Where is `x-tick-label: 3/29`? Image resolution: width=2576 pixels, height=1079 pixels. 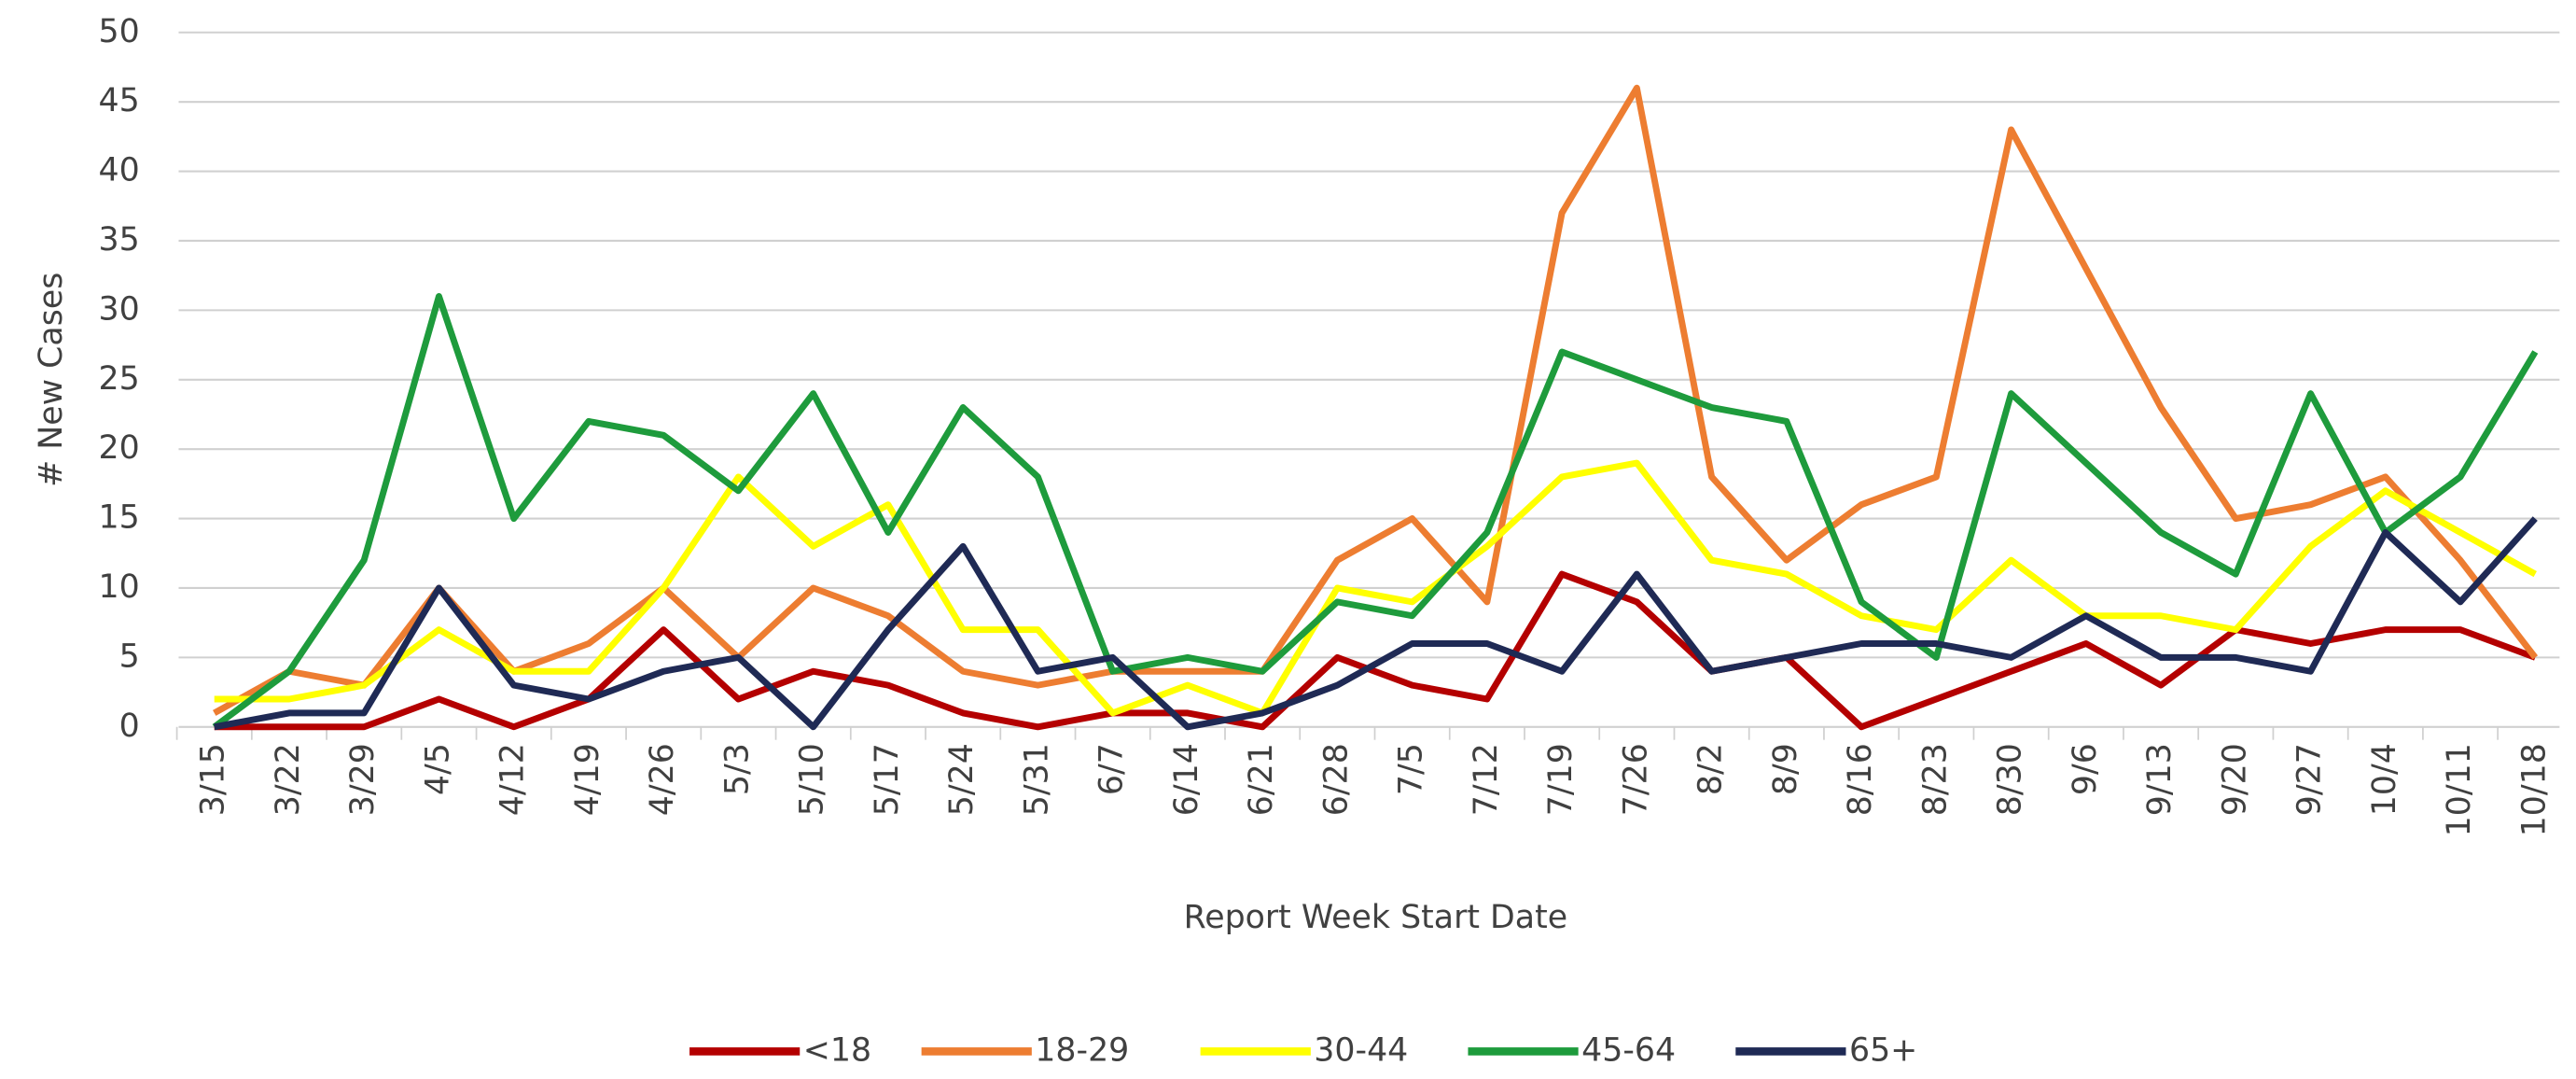
x-tick-label: 3/29 is located at coordinates (363, 780).